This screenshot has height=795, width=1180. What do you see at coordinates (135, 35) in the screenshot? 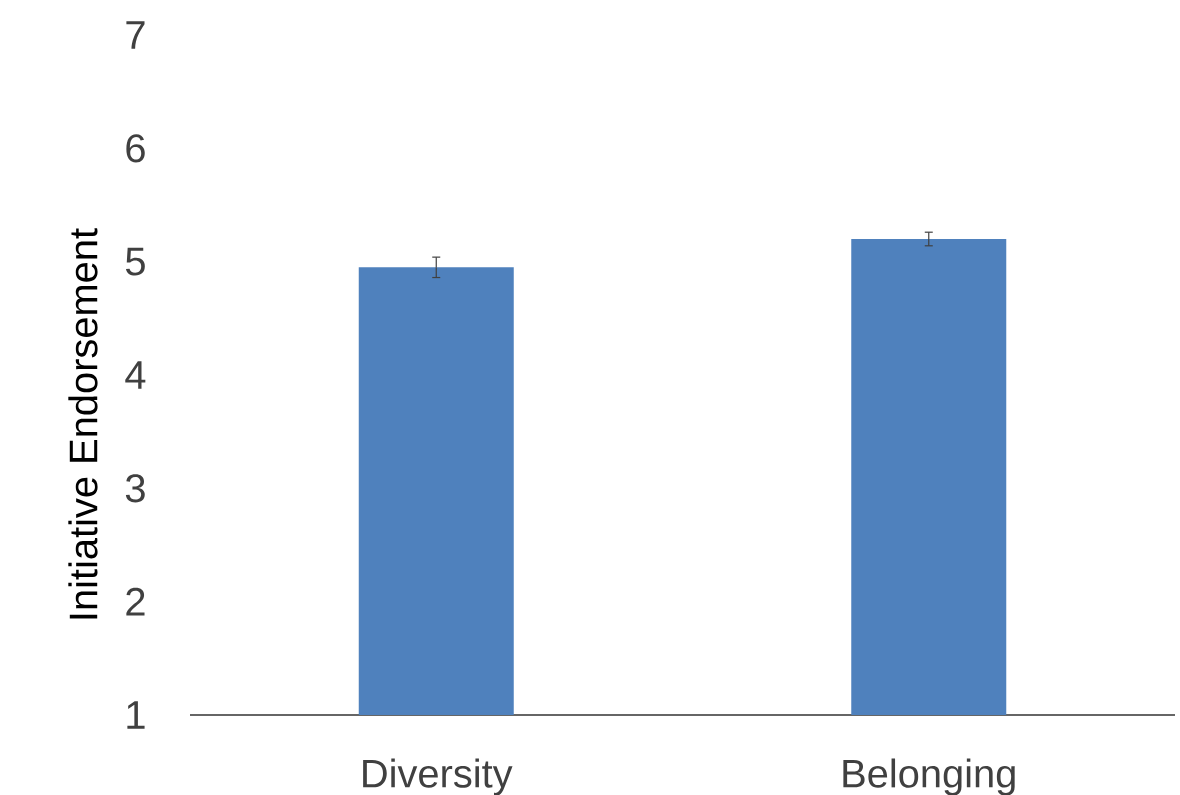
I see `y-tick-label: 7` at bounding box center [135, 35].